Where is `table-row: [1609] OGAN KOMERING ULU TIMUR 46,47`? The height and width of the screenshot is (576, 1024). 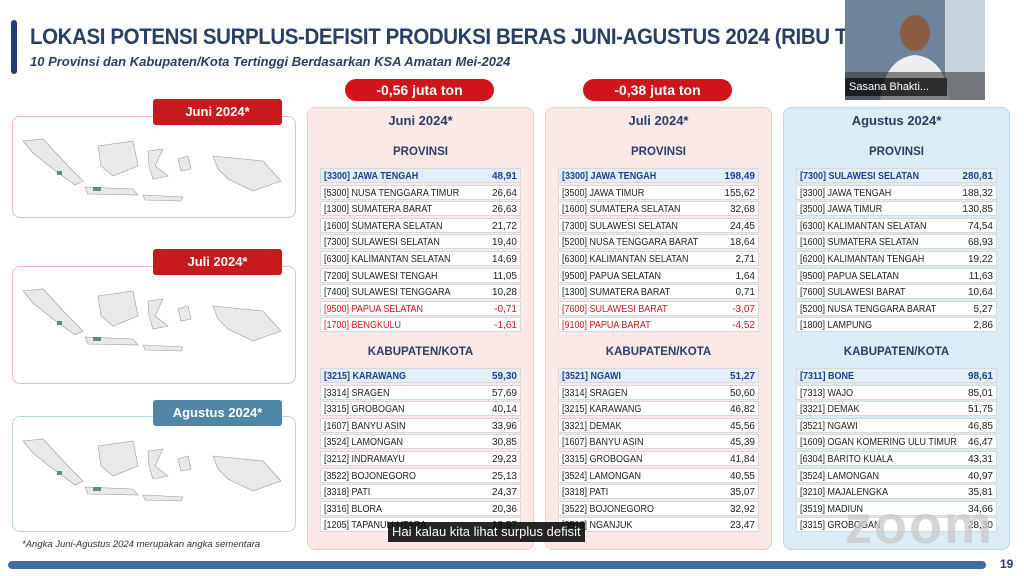
table-row: [1609] OGAN KOMERING ULU TIMUR 46,47 is located at coordinates (896, 442).